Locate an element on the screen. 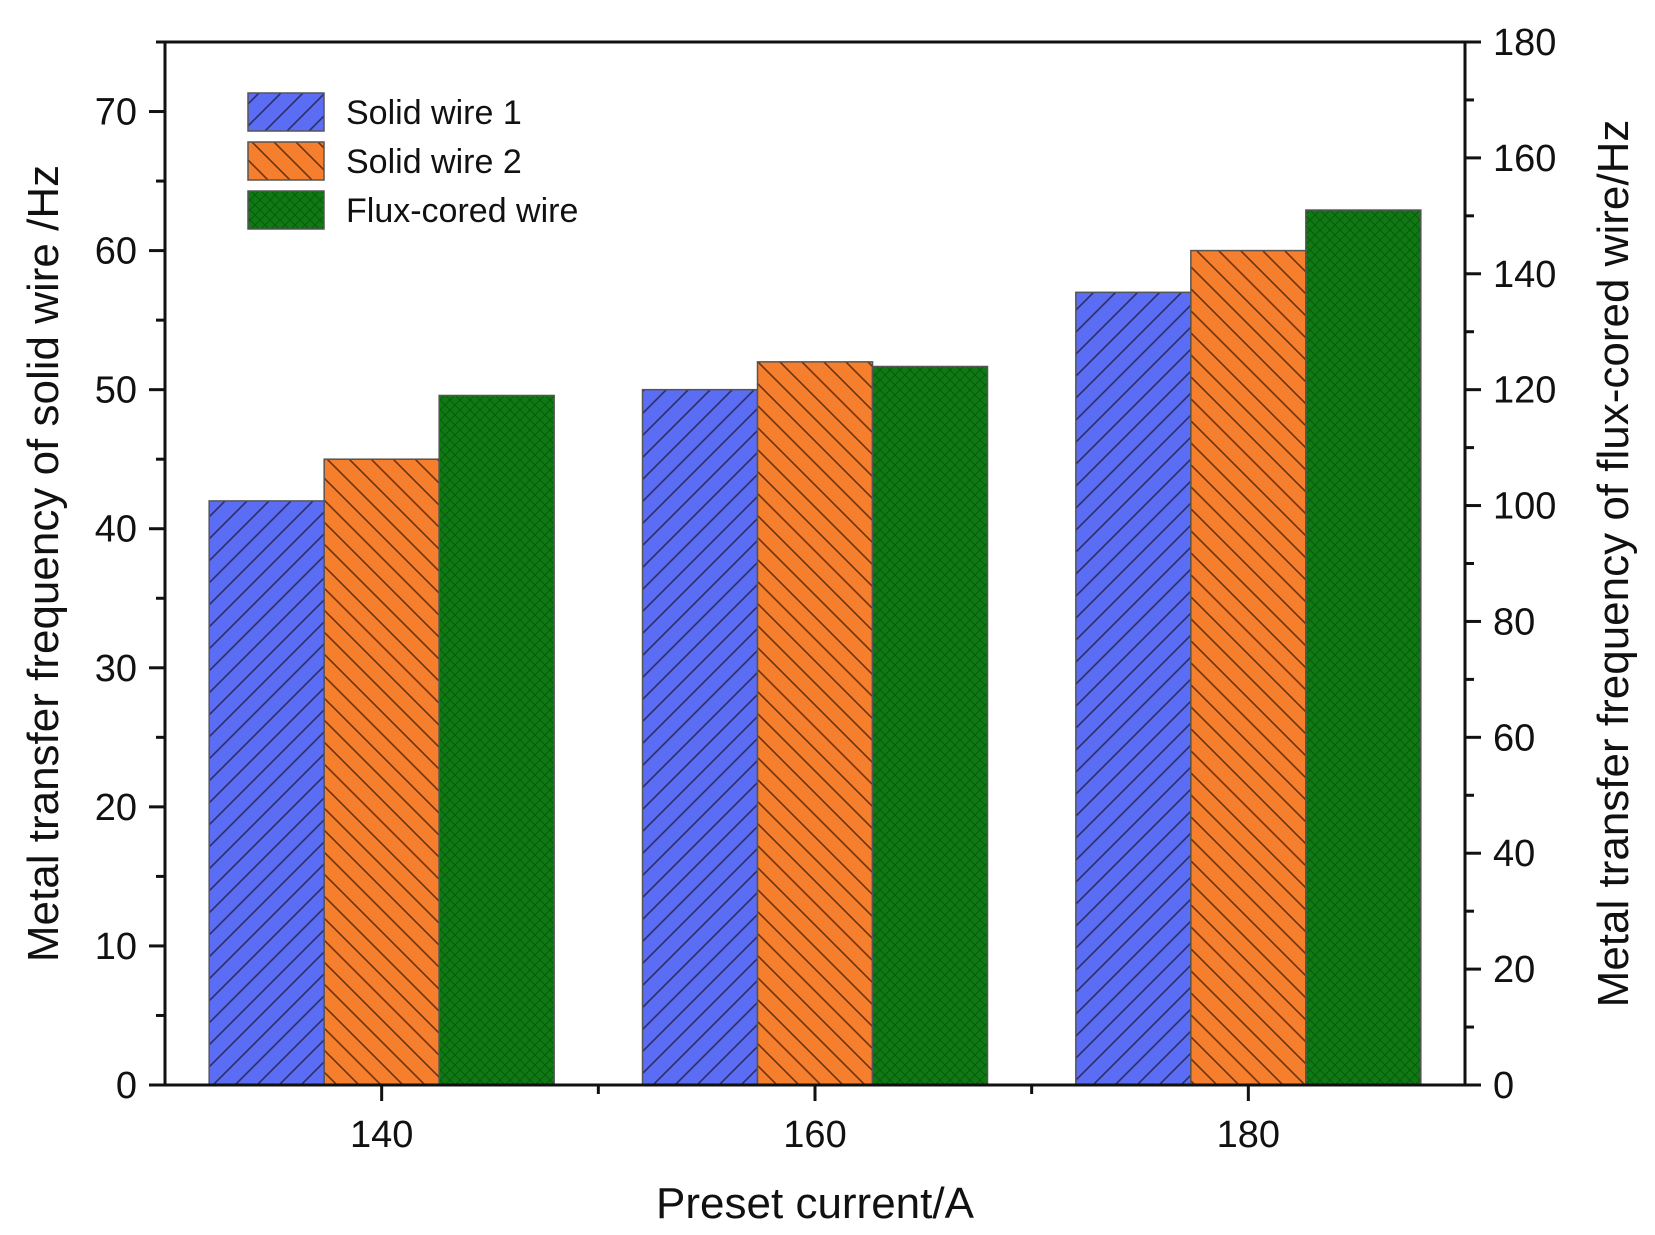 This screenshot has height=1235, width=1655. y-right-tick-label: 120 is located at coordinates (1524, 391).